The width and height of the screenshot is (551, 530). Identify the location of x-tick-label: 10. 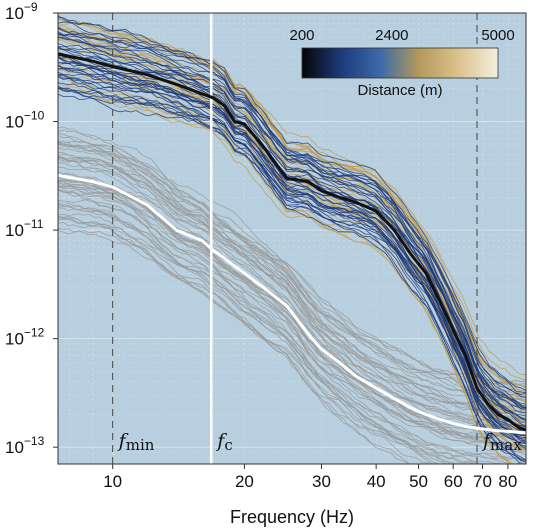
(112, 481).